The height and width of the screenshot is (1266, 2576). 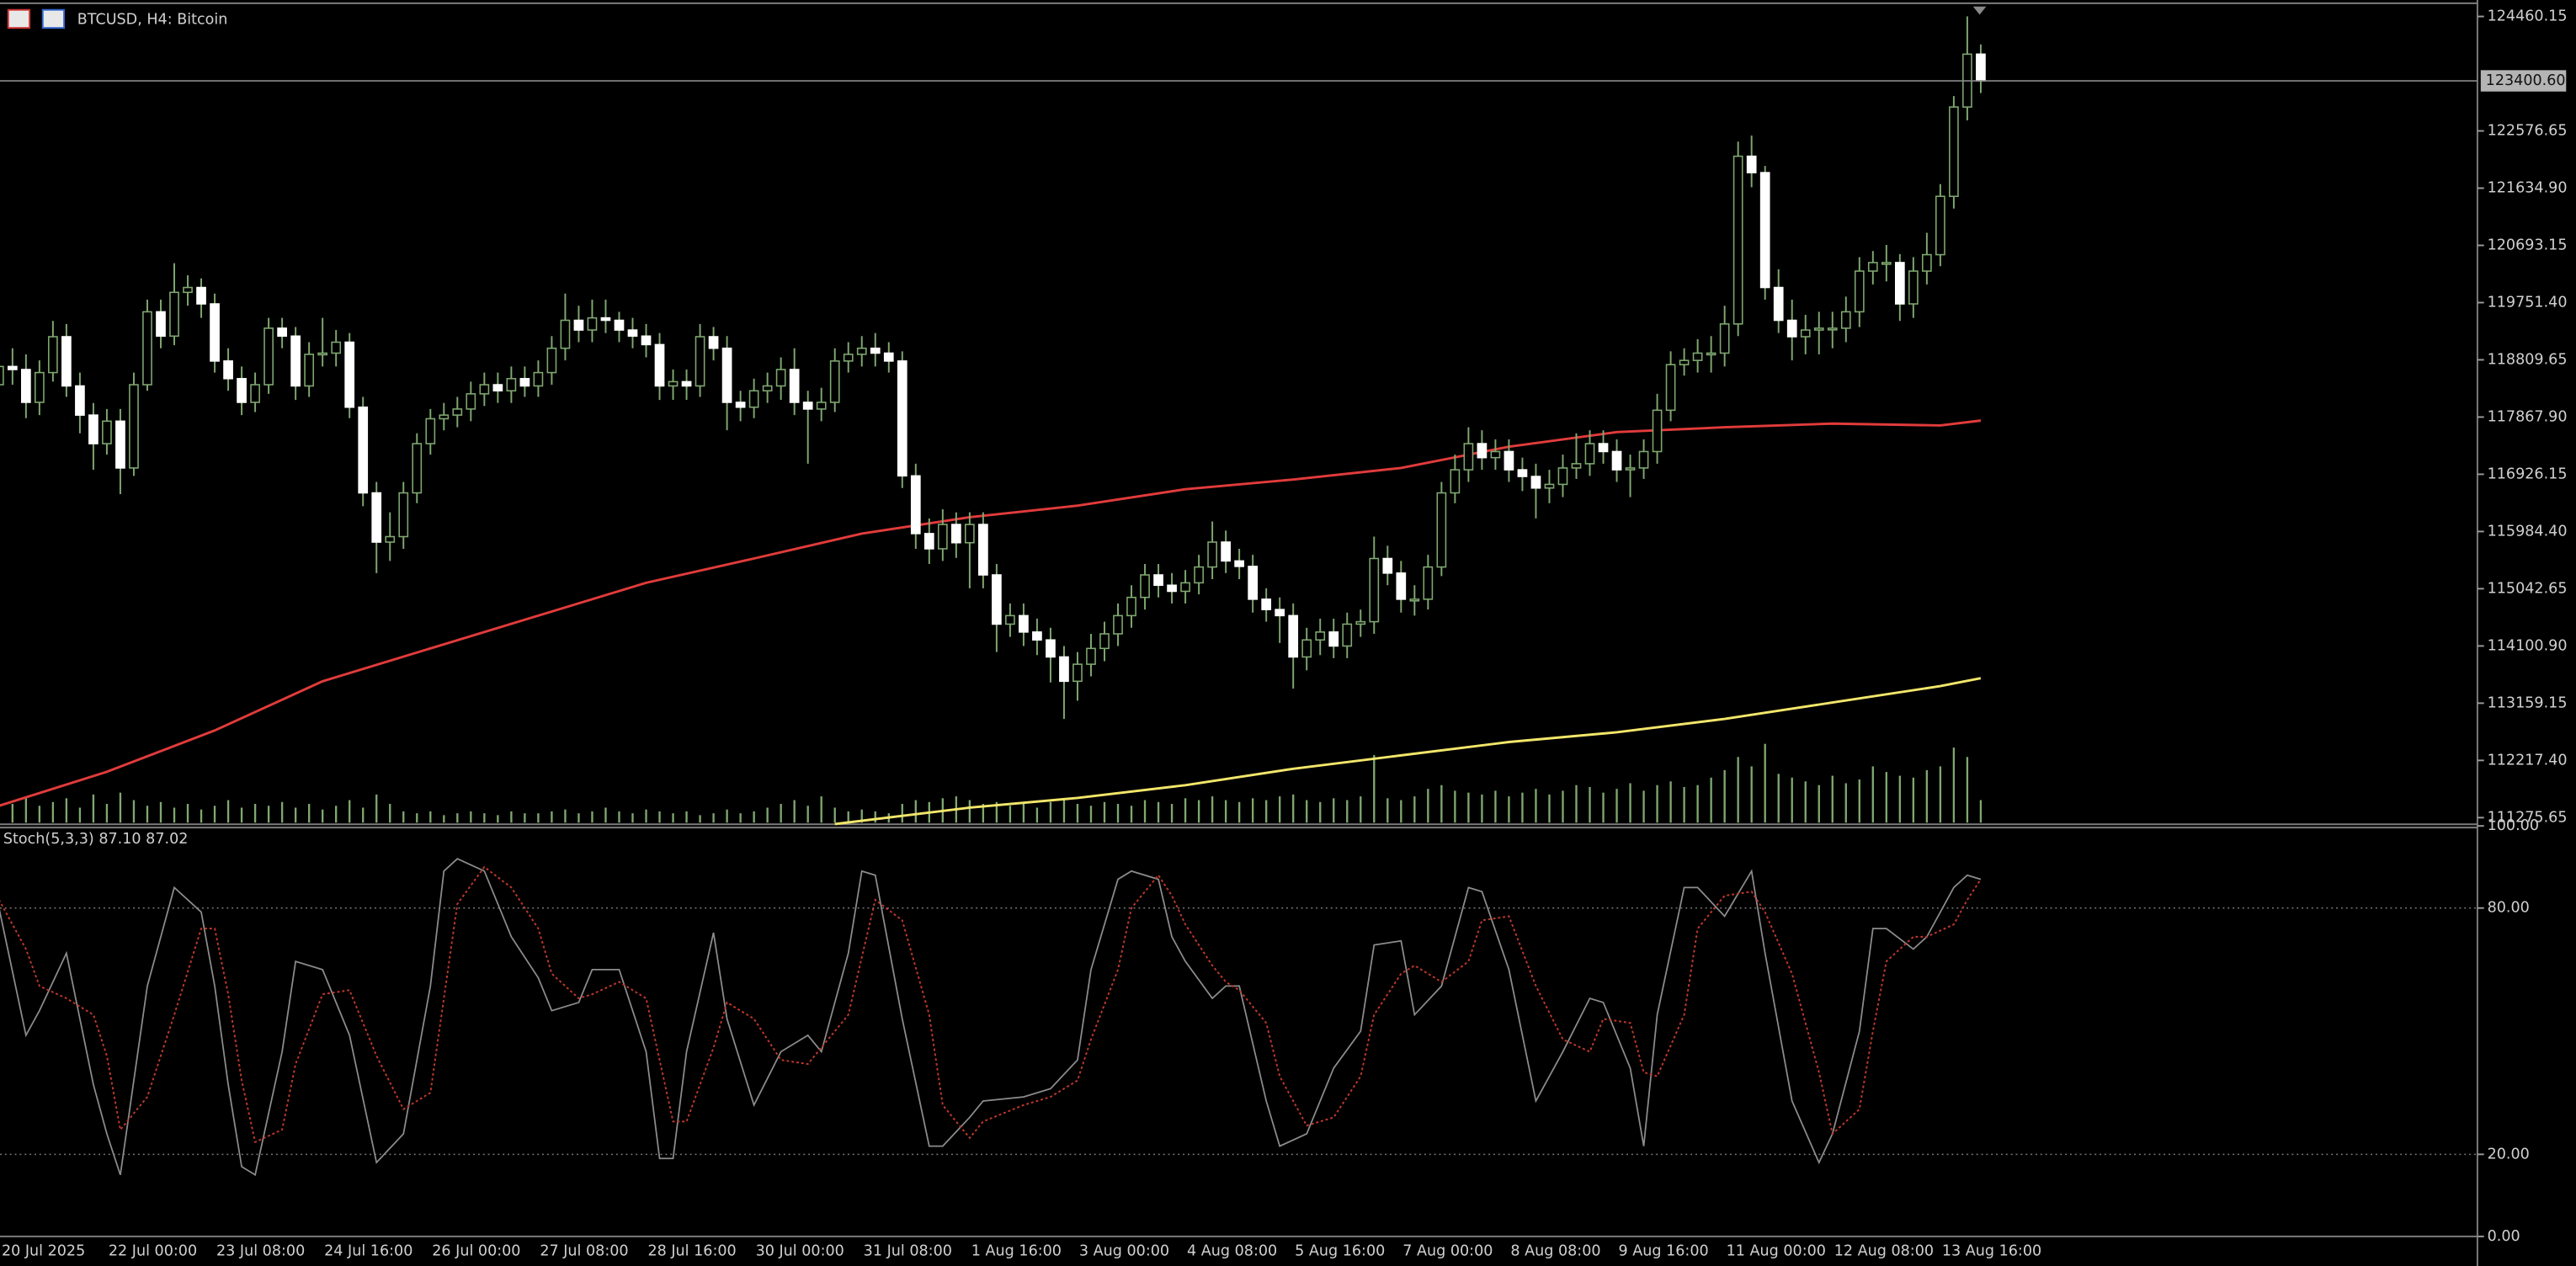 I want to click on x-tick-label: 4 Aug 08:00, so click(x=1232, y=1250).